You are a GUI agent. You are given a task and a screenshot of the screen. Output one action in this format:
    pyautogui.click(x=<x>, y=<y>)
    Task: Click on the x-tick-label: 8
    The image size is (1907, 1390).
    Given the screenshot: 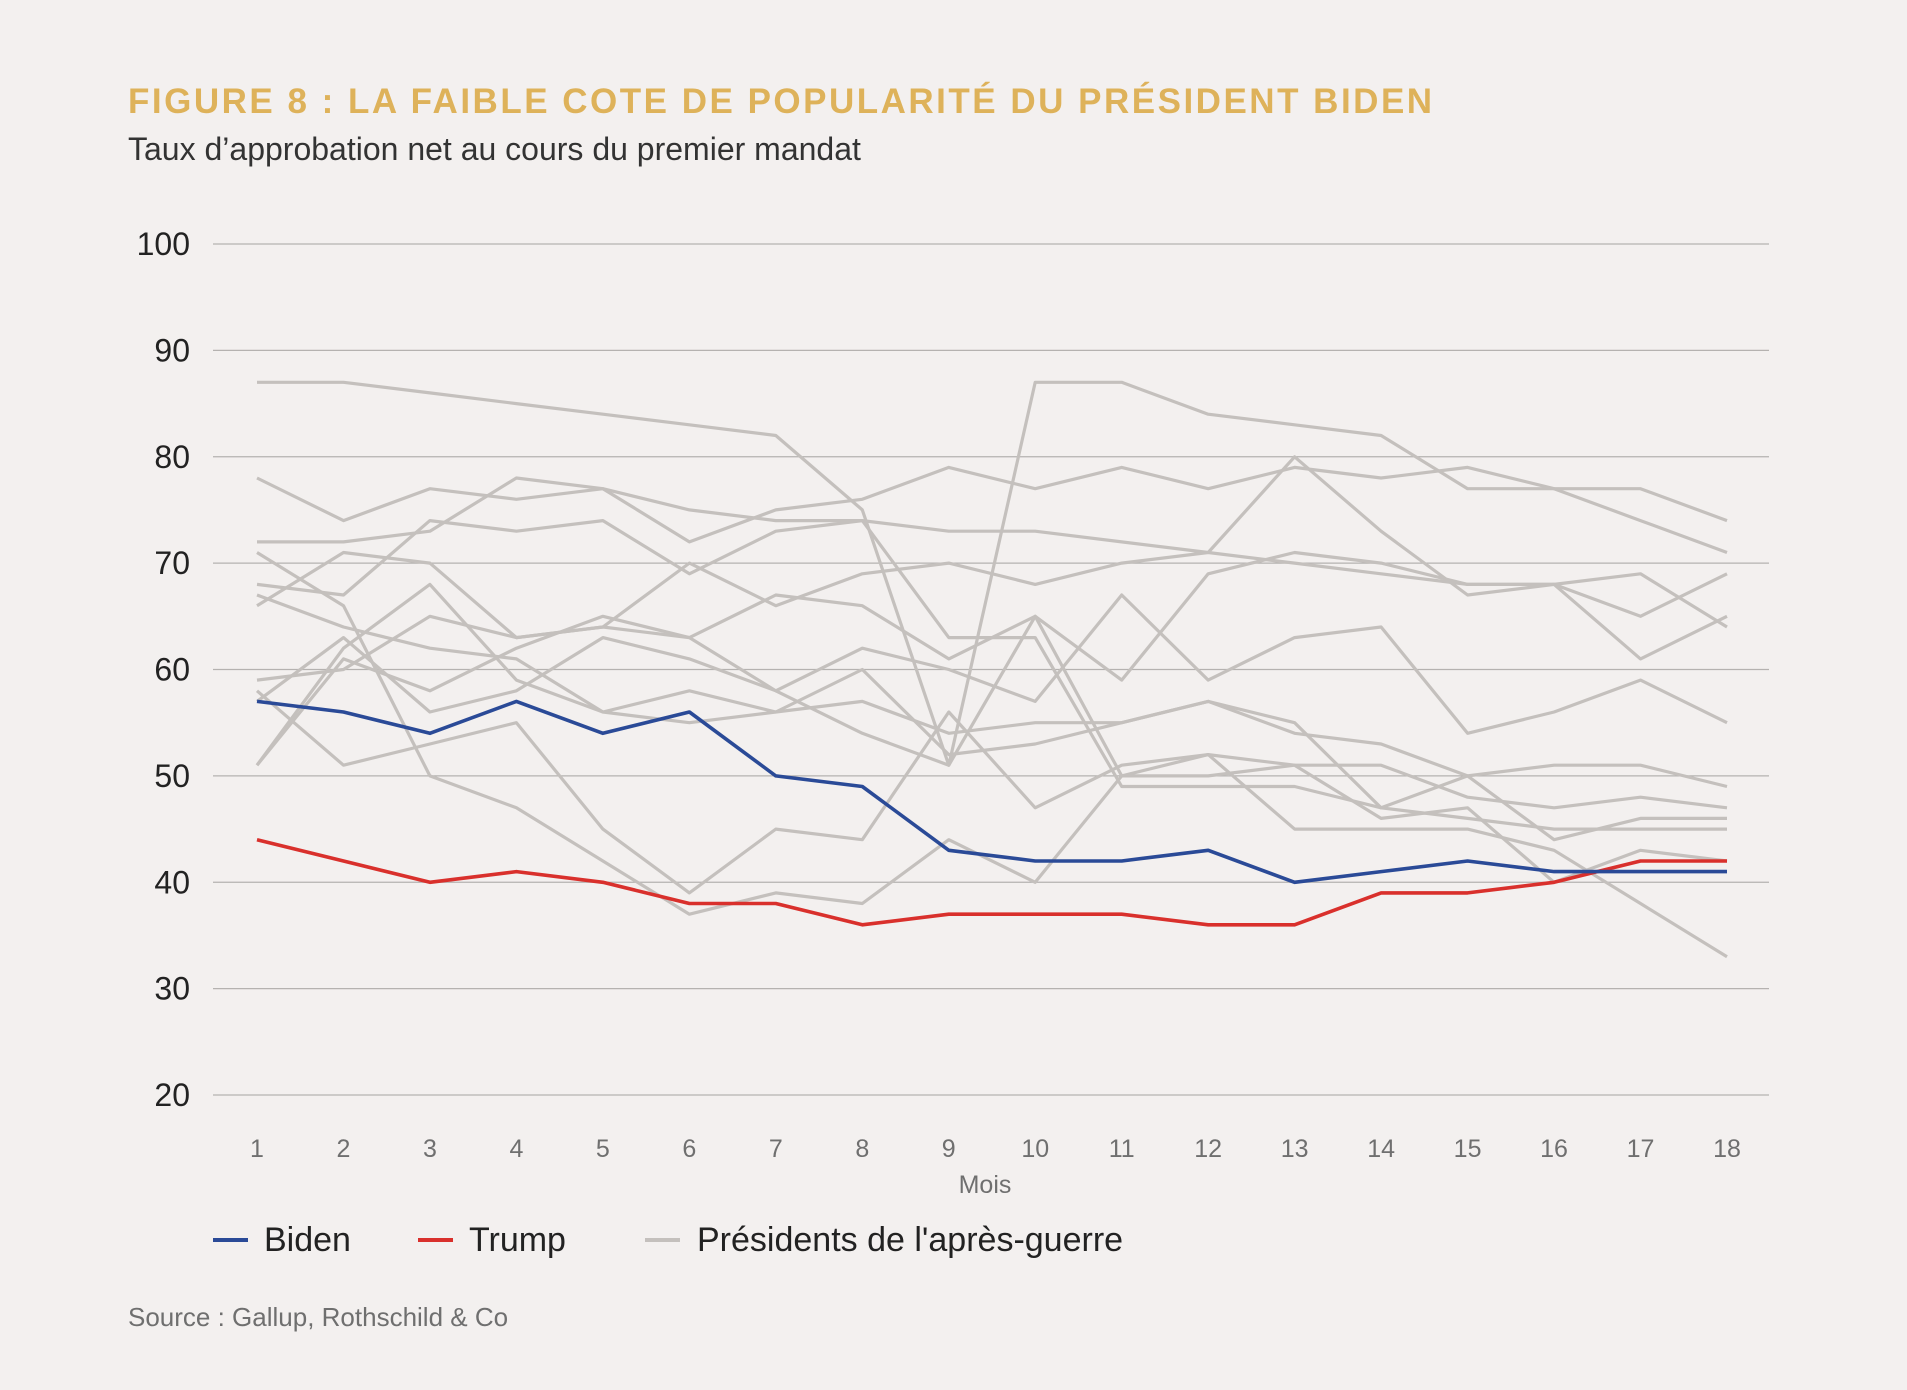 What is the action you would take?
    pyautogui.click(x=862, y=1149)
    